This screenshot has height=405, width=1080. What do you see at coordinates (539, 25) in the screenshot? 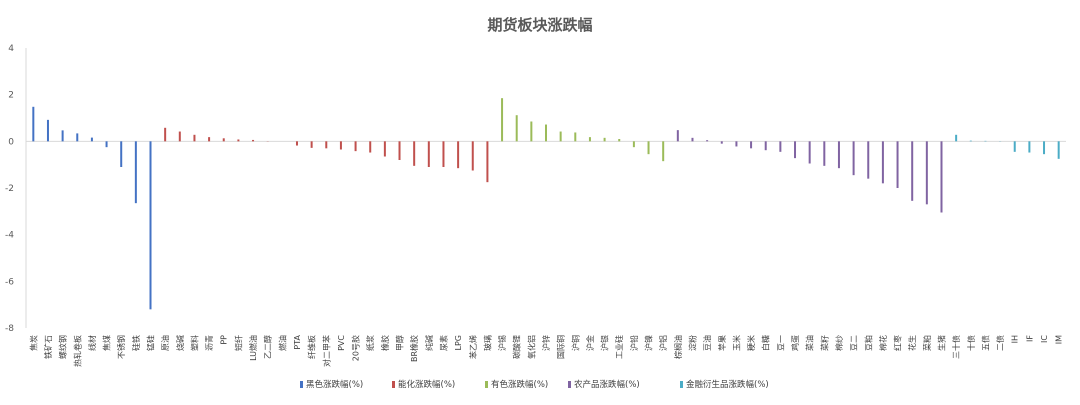
I see `chart-title: 期货板块涨跌幅` at bounding box center [539, 25].